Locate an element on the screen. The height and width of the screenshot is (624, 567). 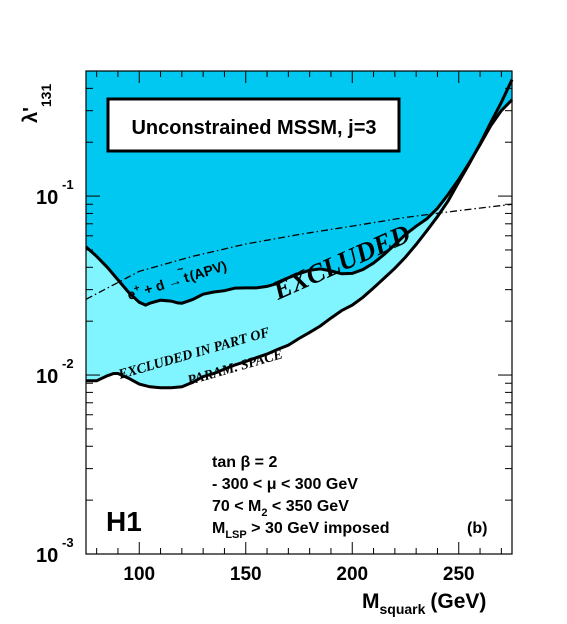
x-tick-label: 200 is located at coordinates (352, 574).